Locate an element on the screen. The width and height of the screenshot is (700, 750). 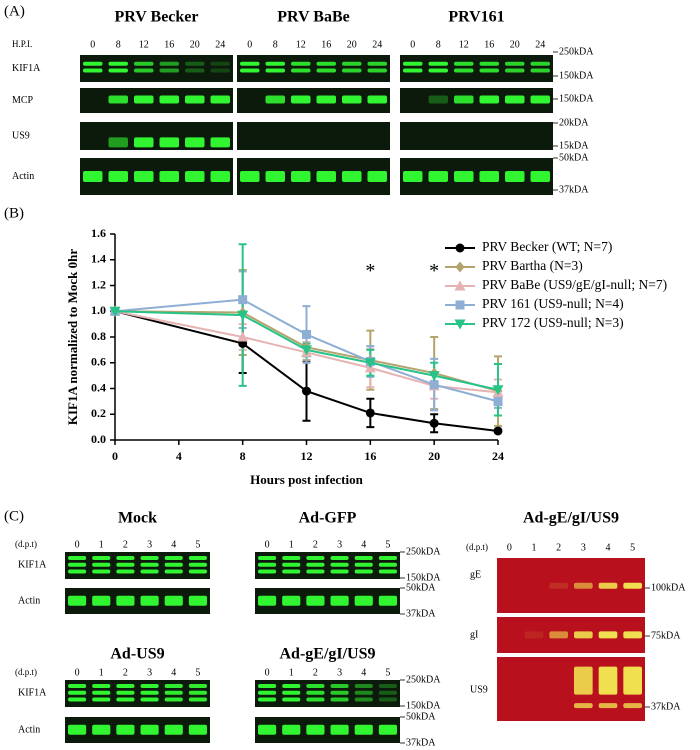
blot-title: Ad-GFP is located at coordinates (328, 518).